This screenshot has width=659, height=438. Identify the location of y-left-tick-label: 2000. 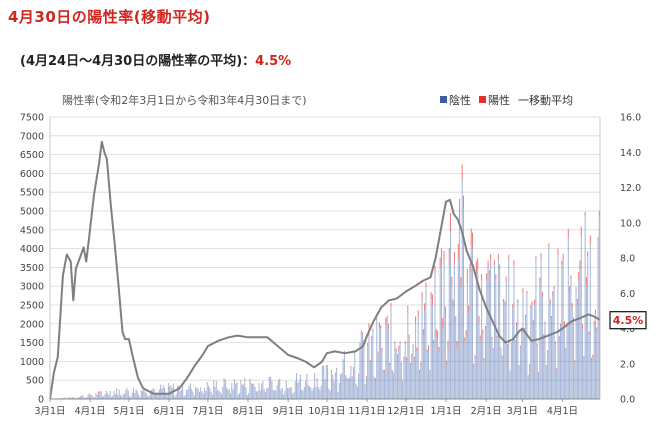
(32, 324).